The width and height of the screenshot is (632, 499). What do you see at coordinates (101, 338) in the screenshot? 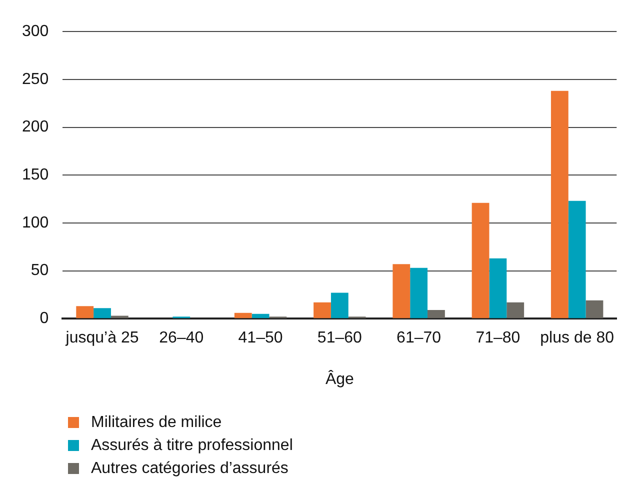
I see `x-tick-label: jusqu’à 25` at bounding box center [101, 338].